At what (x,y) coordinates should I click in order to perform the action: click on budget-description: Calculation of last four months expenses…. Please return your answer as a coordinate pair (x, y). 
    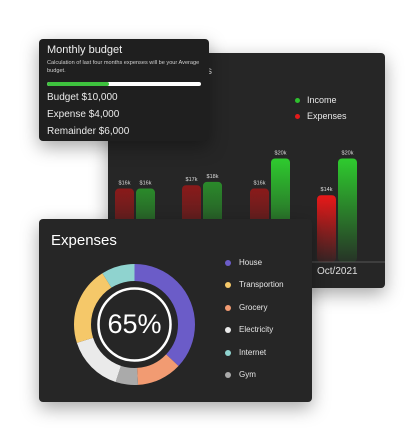
    Looking at the image, I should click on (123, 67).